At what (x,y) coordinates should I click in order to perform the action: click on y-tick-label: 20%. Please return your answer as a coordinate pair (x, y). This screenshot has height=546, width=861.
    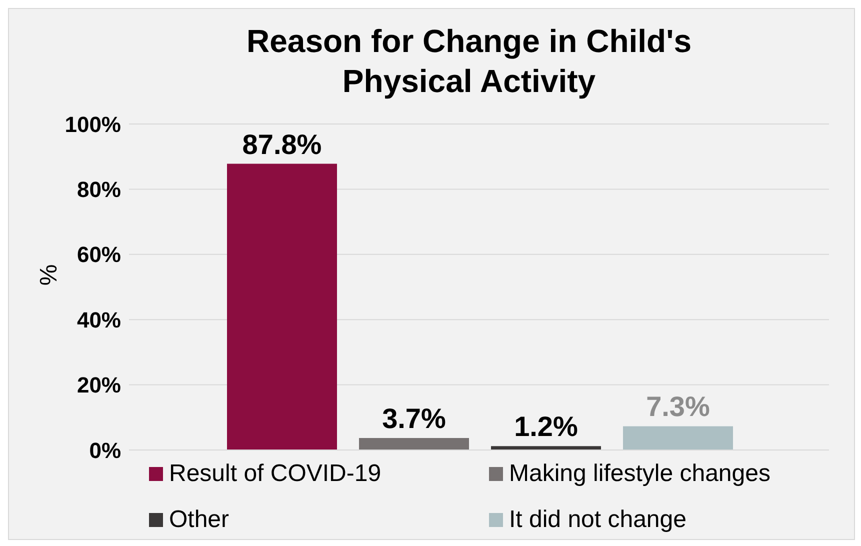
    Looking at the image, I should click on (98, 385).